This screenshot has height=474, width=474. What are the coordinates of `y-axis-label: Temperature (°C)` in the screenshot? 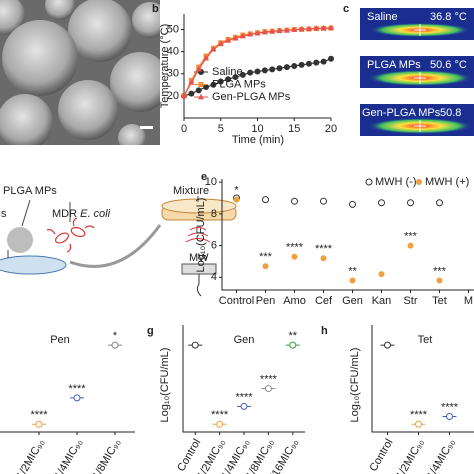 It's located at (165, 66).